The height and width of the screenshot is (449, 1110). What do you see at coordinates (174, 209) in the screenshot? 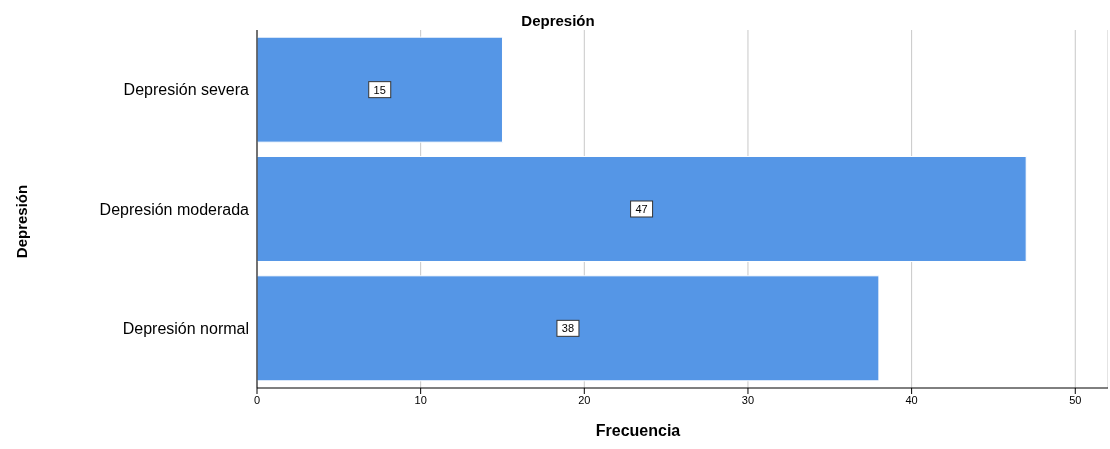
I see `y-tick-label: Depresión moderada` at bounding box center [174, 209].